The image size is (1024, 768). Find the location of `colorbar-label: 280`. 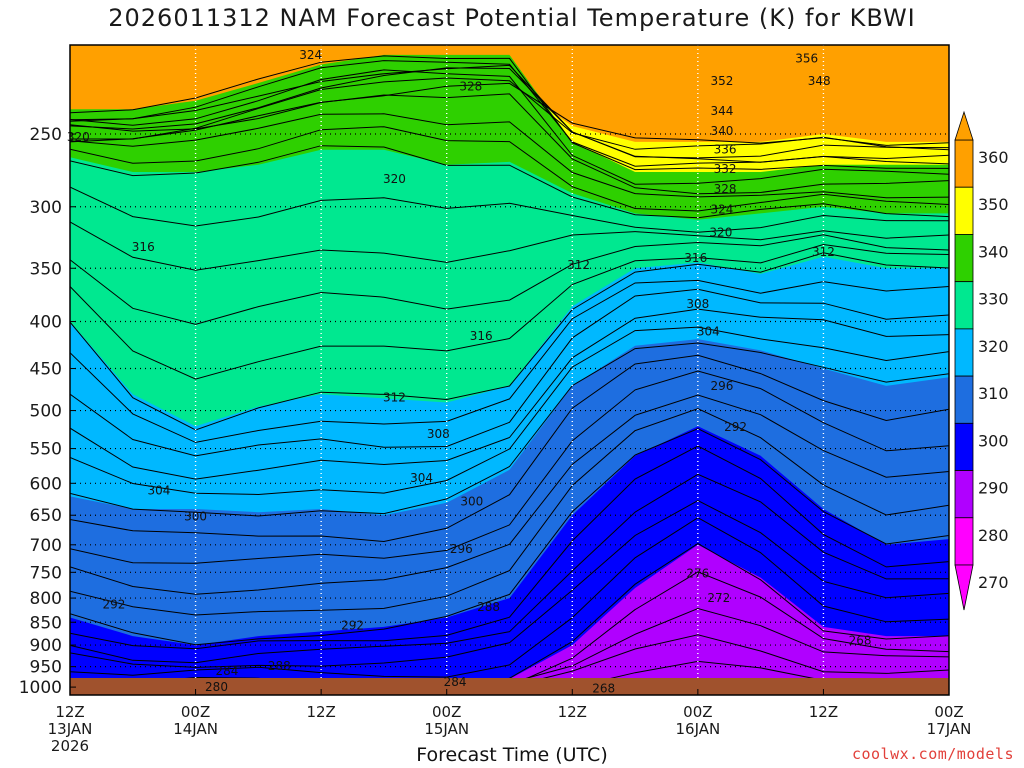

colorbar-label: 280 is located at coordinates (993, 535).